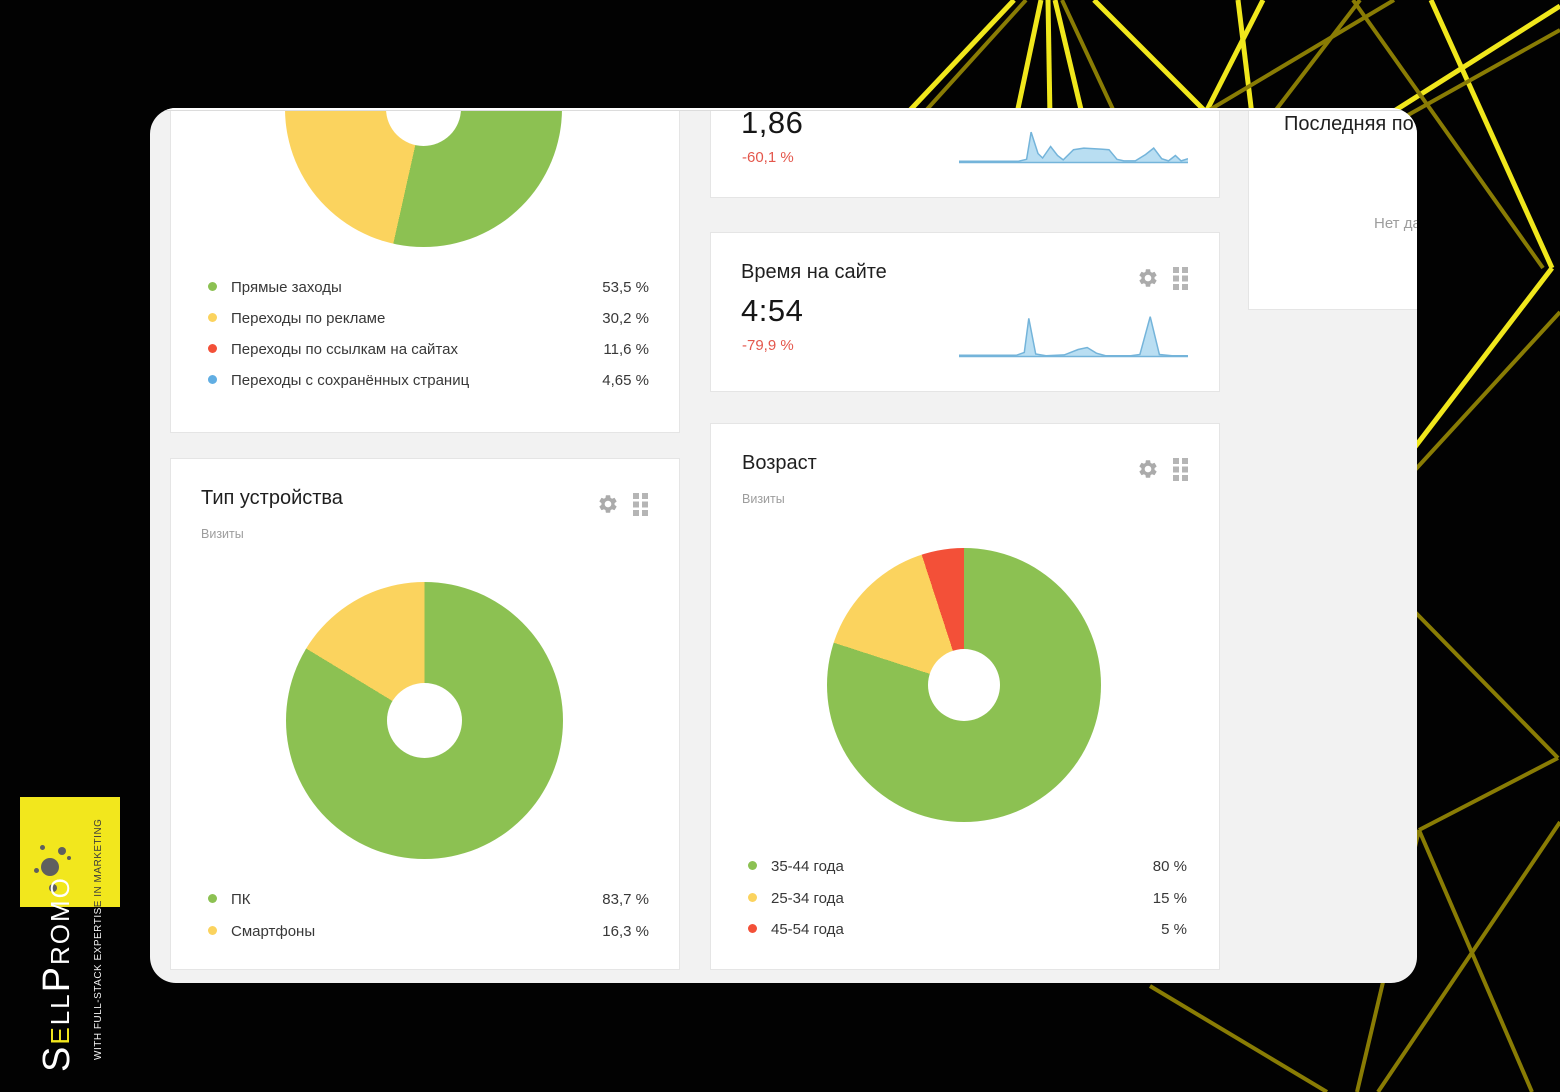 Image resolution: width=1560 pixels, height=1092 pixels. Describe the element at coordinates (273, 931) in the screenshot. I see `legend-label: Смартфоны` at that location.